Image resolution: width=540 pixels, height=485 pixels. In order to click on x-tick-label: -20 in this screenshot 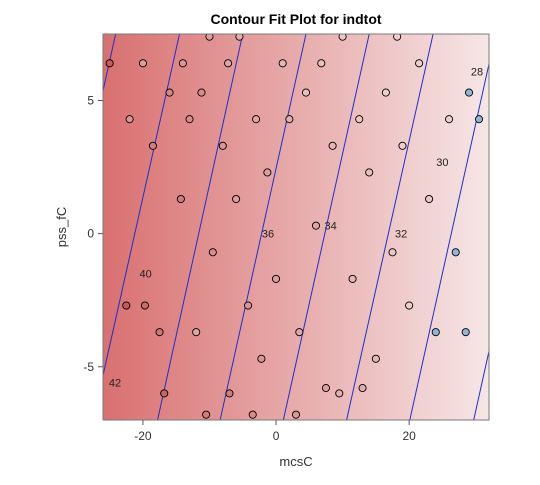, I will do `click(143, 436)`.